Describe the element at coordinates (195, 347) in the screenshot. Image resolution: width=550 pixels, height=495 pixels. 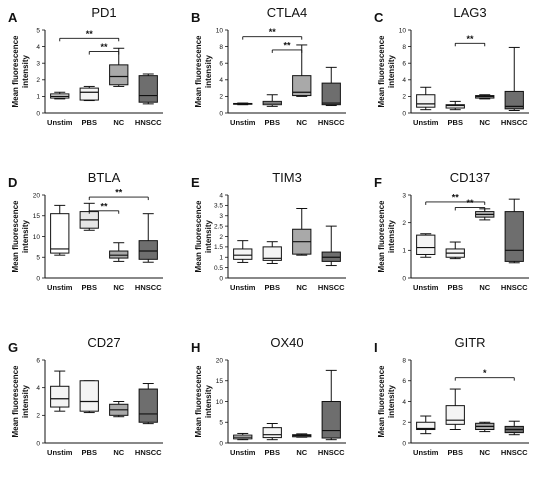
I see `panel-letter: H` at that location.